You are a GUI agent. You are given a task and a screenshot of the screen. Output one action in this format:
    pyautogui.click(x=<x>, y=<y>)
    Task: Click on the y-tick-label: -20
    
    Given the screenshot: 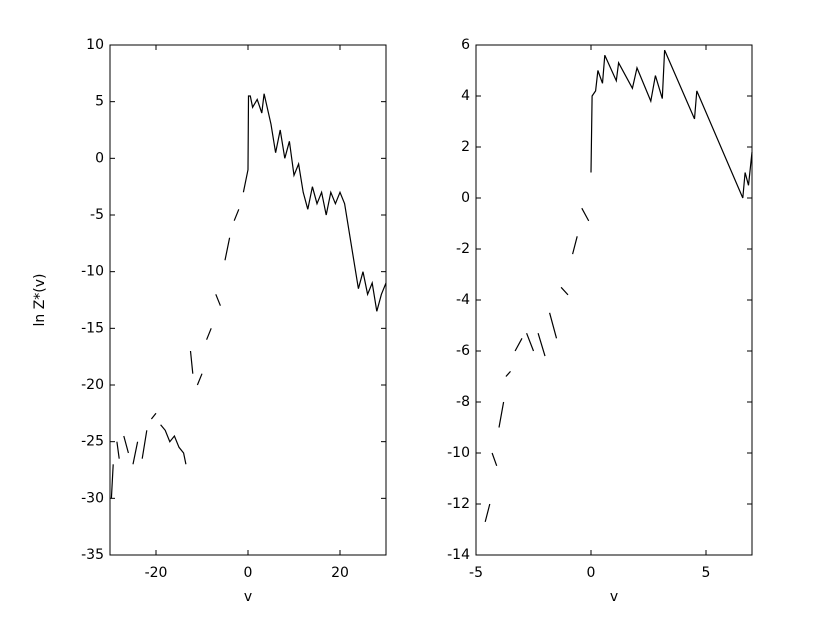 What is the action you would take?
    pyautogui.click(x=92, y=385)
    